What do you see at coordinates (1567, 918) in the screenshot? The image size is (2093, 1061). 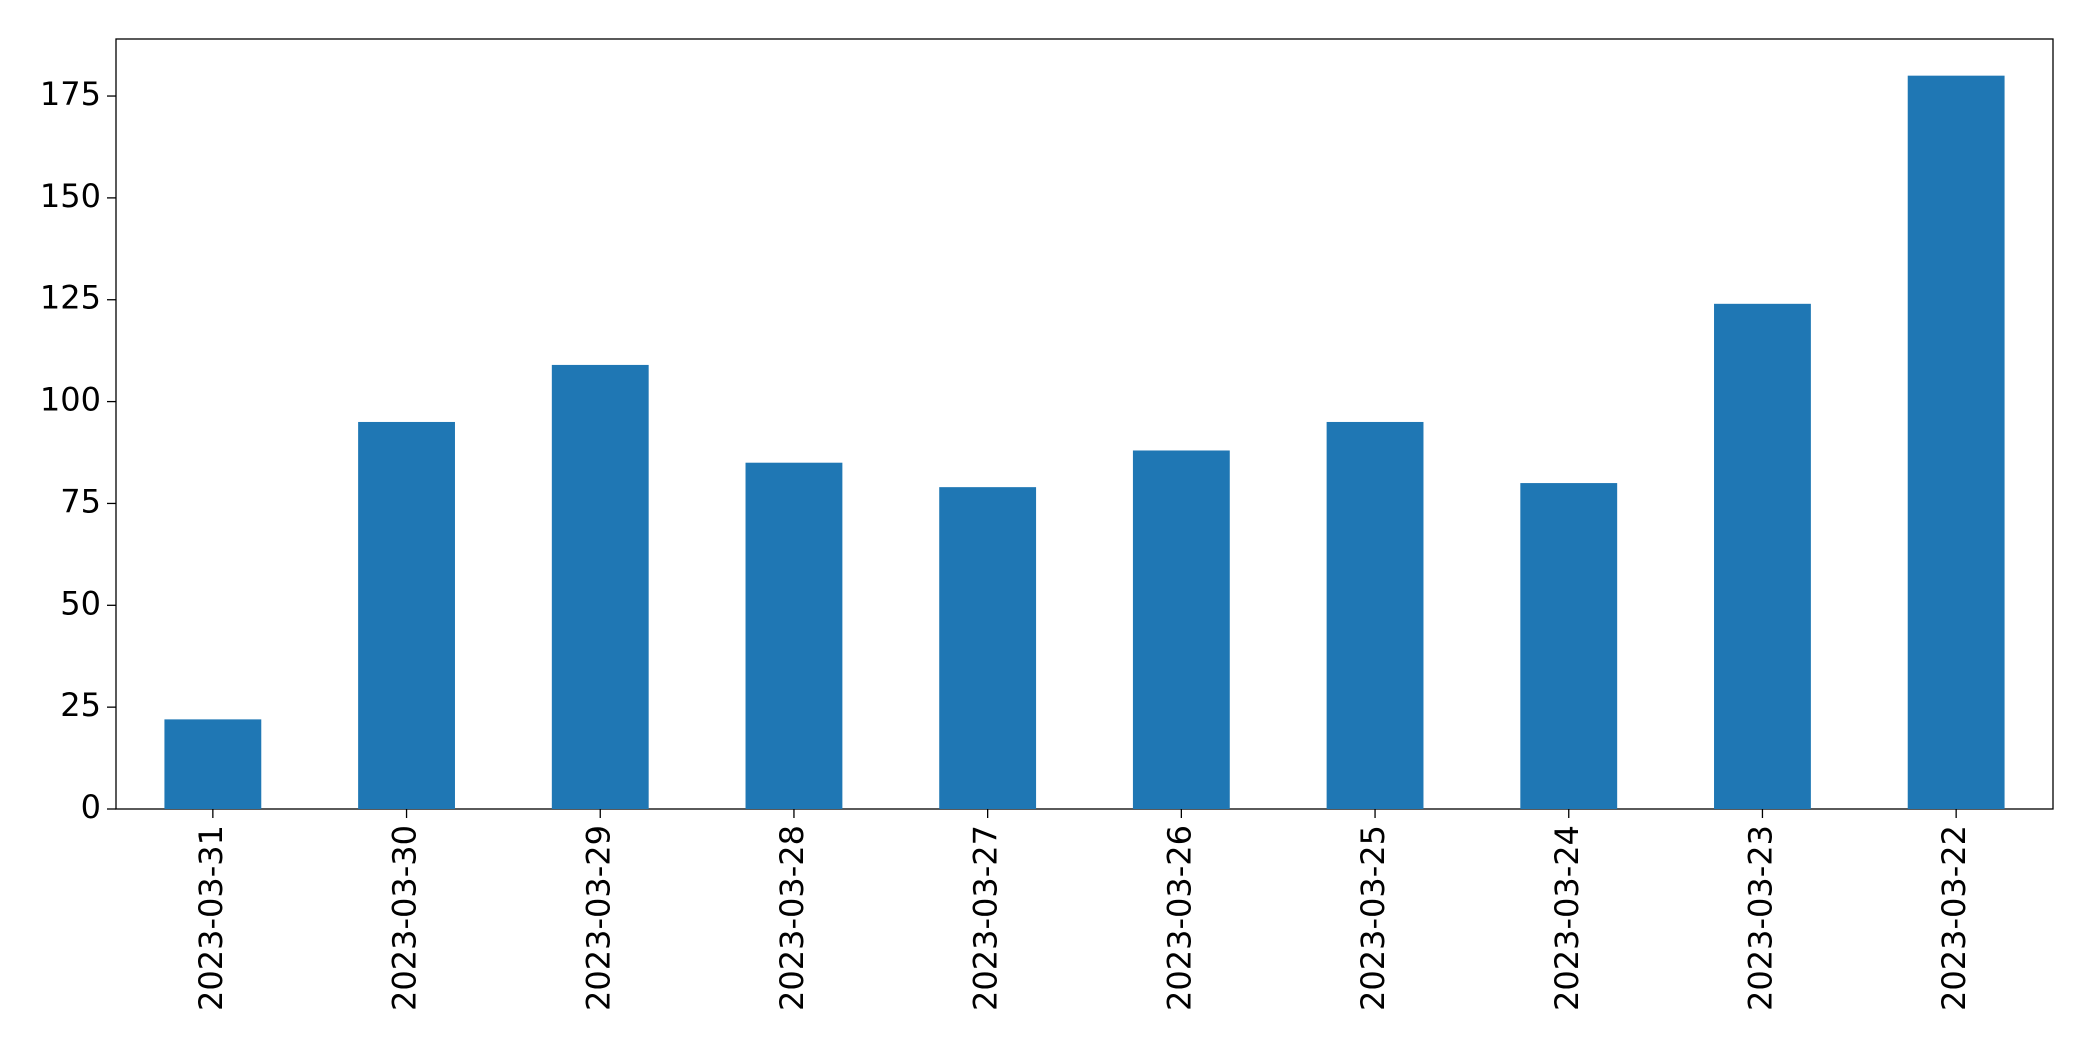 I see `x-tick-label: 2023-03-24` at bounding box center [1567, 918].